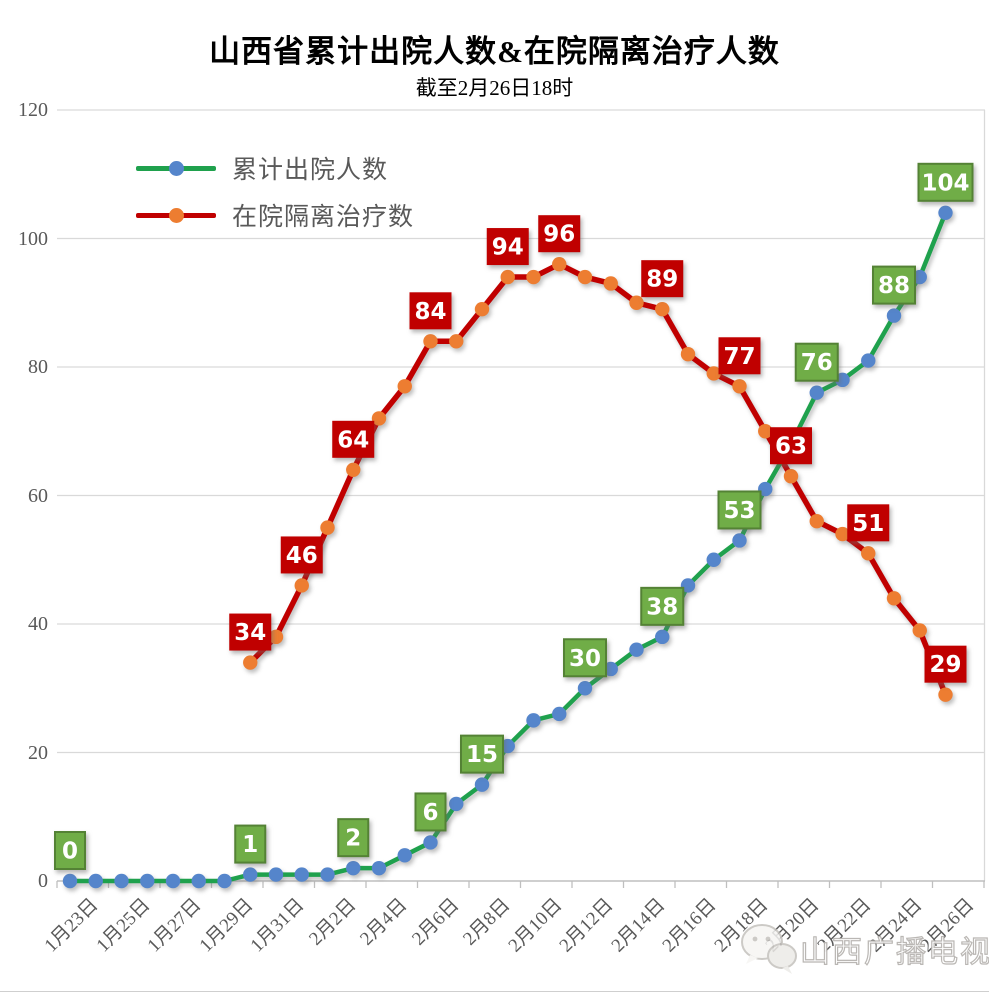 Image resolution: width=989 pixels, height=996 pixels. Describe the element at coordinates (863, 949) in the screenshot. I see `watermark: 山西广播电视台` at that location.